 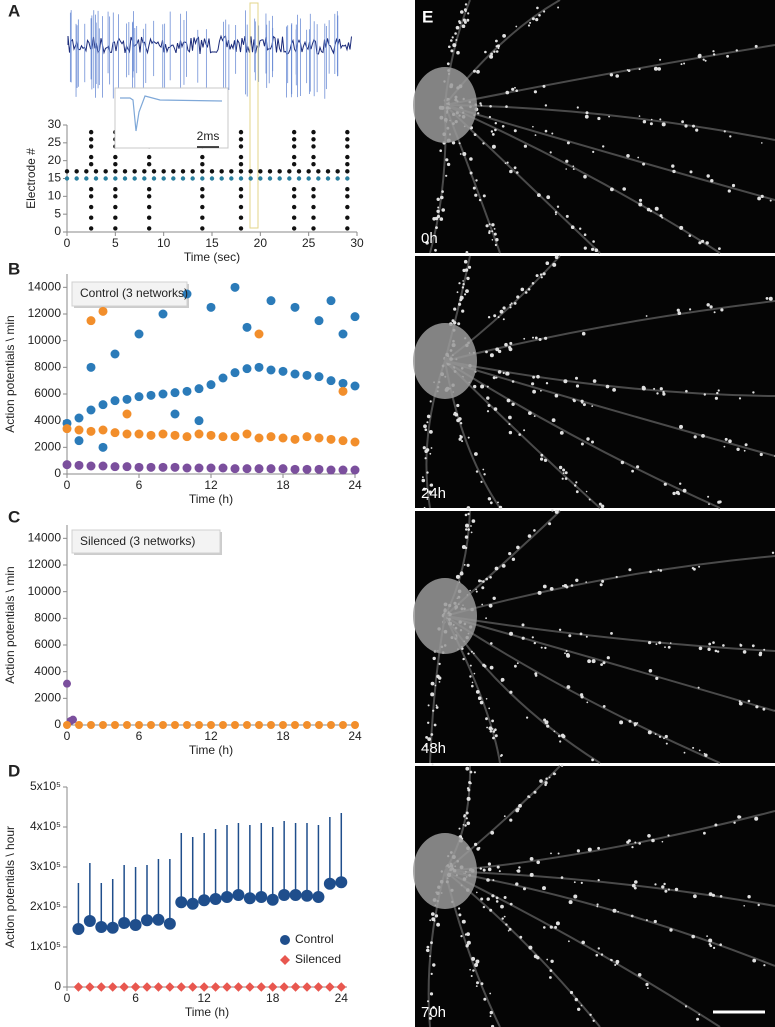 I want to click on y-tick-label: 4000, so click(x=47, y=420).